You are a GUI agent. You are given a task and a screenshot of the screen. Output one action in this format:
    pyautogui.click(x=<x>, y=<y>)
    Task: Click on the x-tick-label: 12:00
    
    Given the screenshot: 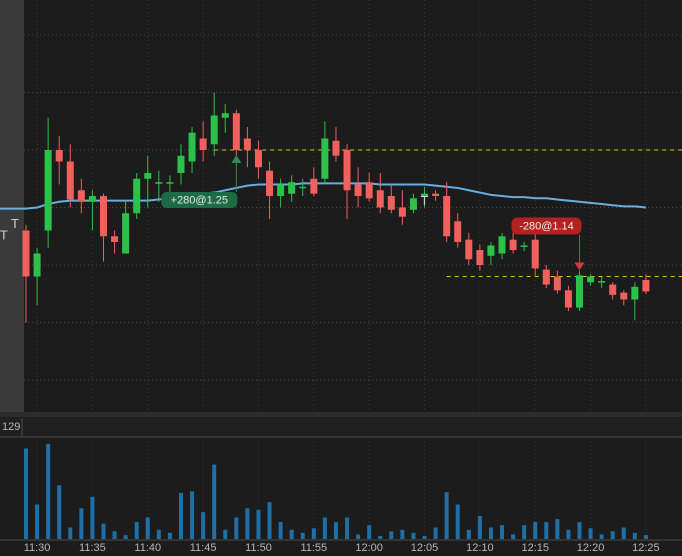 What is the action you would take?
    pyautogui.click(x=369, y=548)
    